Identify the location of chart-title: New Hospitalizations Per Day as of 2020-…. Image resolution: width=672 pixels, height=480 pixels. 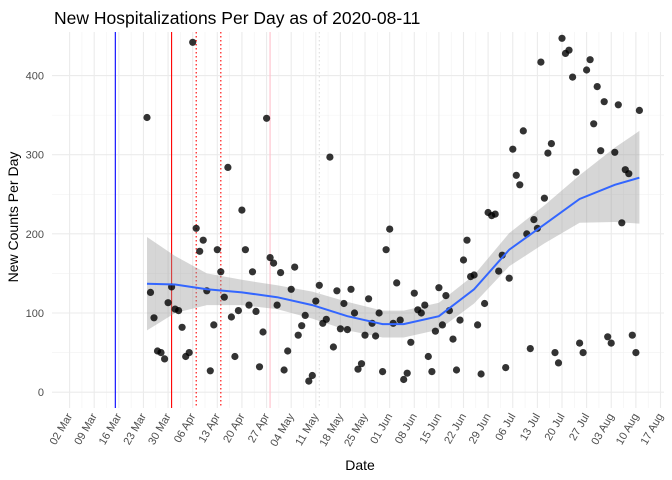
(237, 18).